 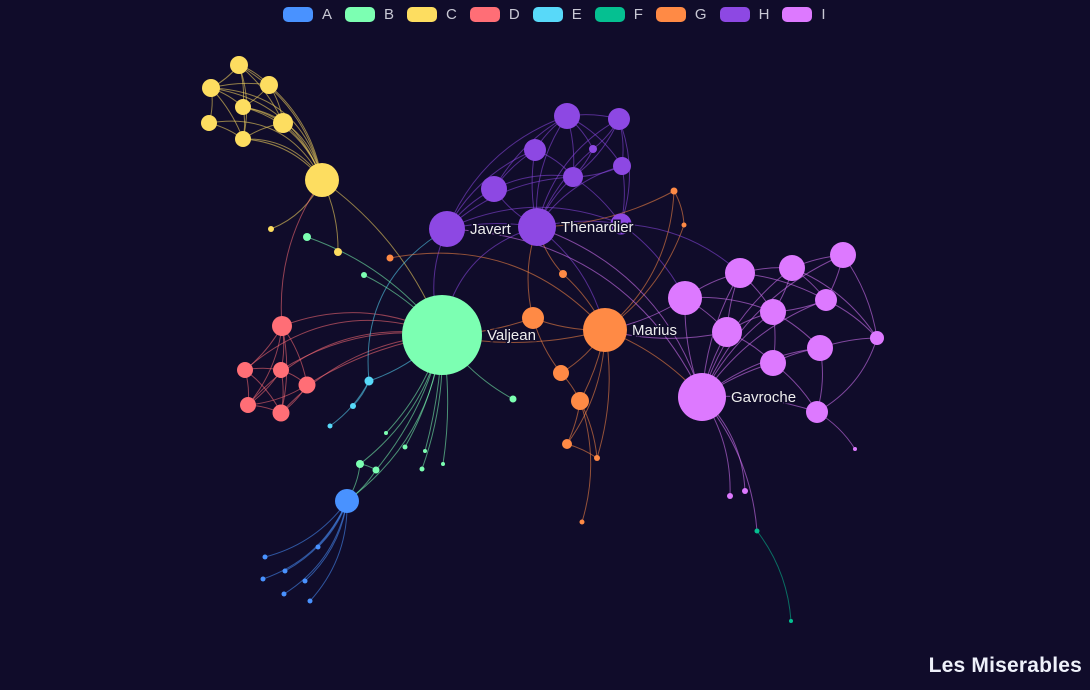 What do you see at coordinates (442, 335) in the screenshot?
I see `graph-node-valjean` at bounding box center [442, 335].